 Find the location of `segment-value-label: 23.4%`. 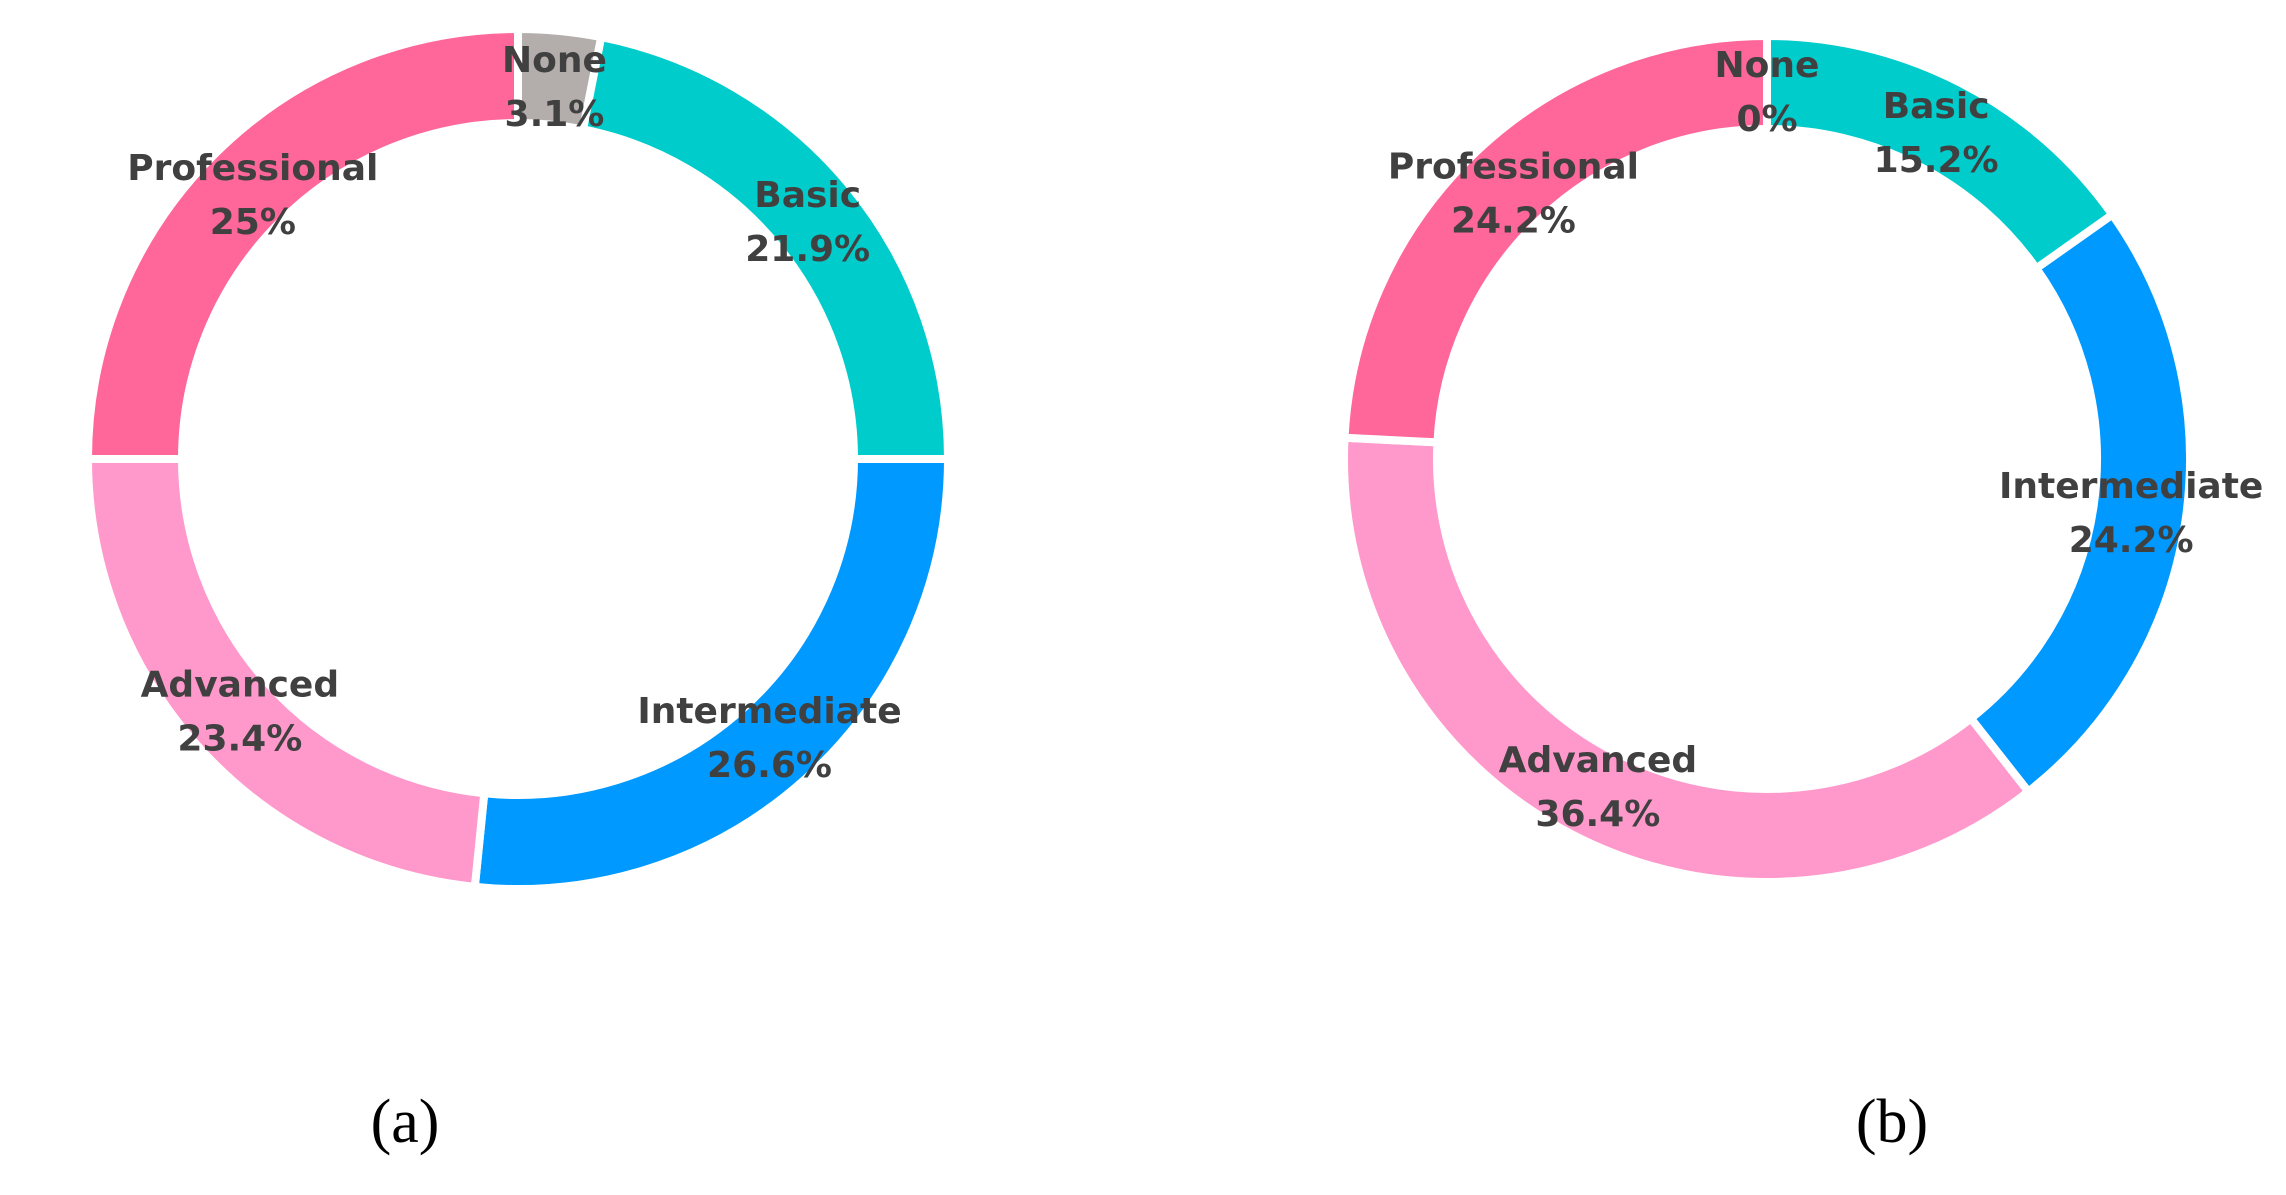

segment-value-label: 23.4% is located at coordinates (239, 739).